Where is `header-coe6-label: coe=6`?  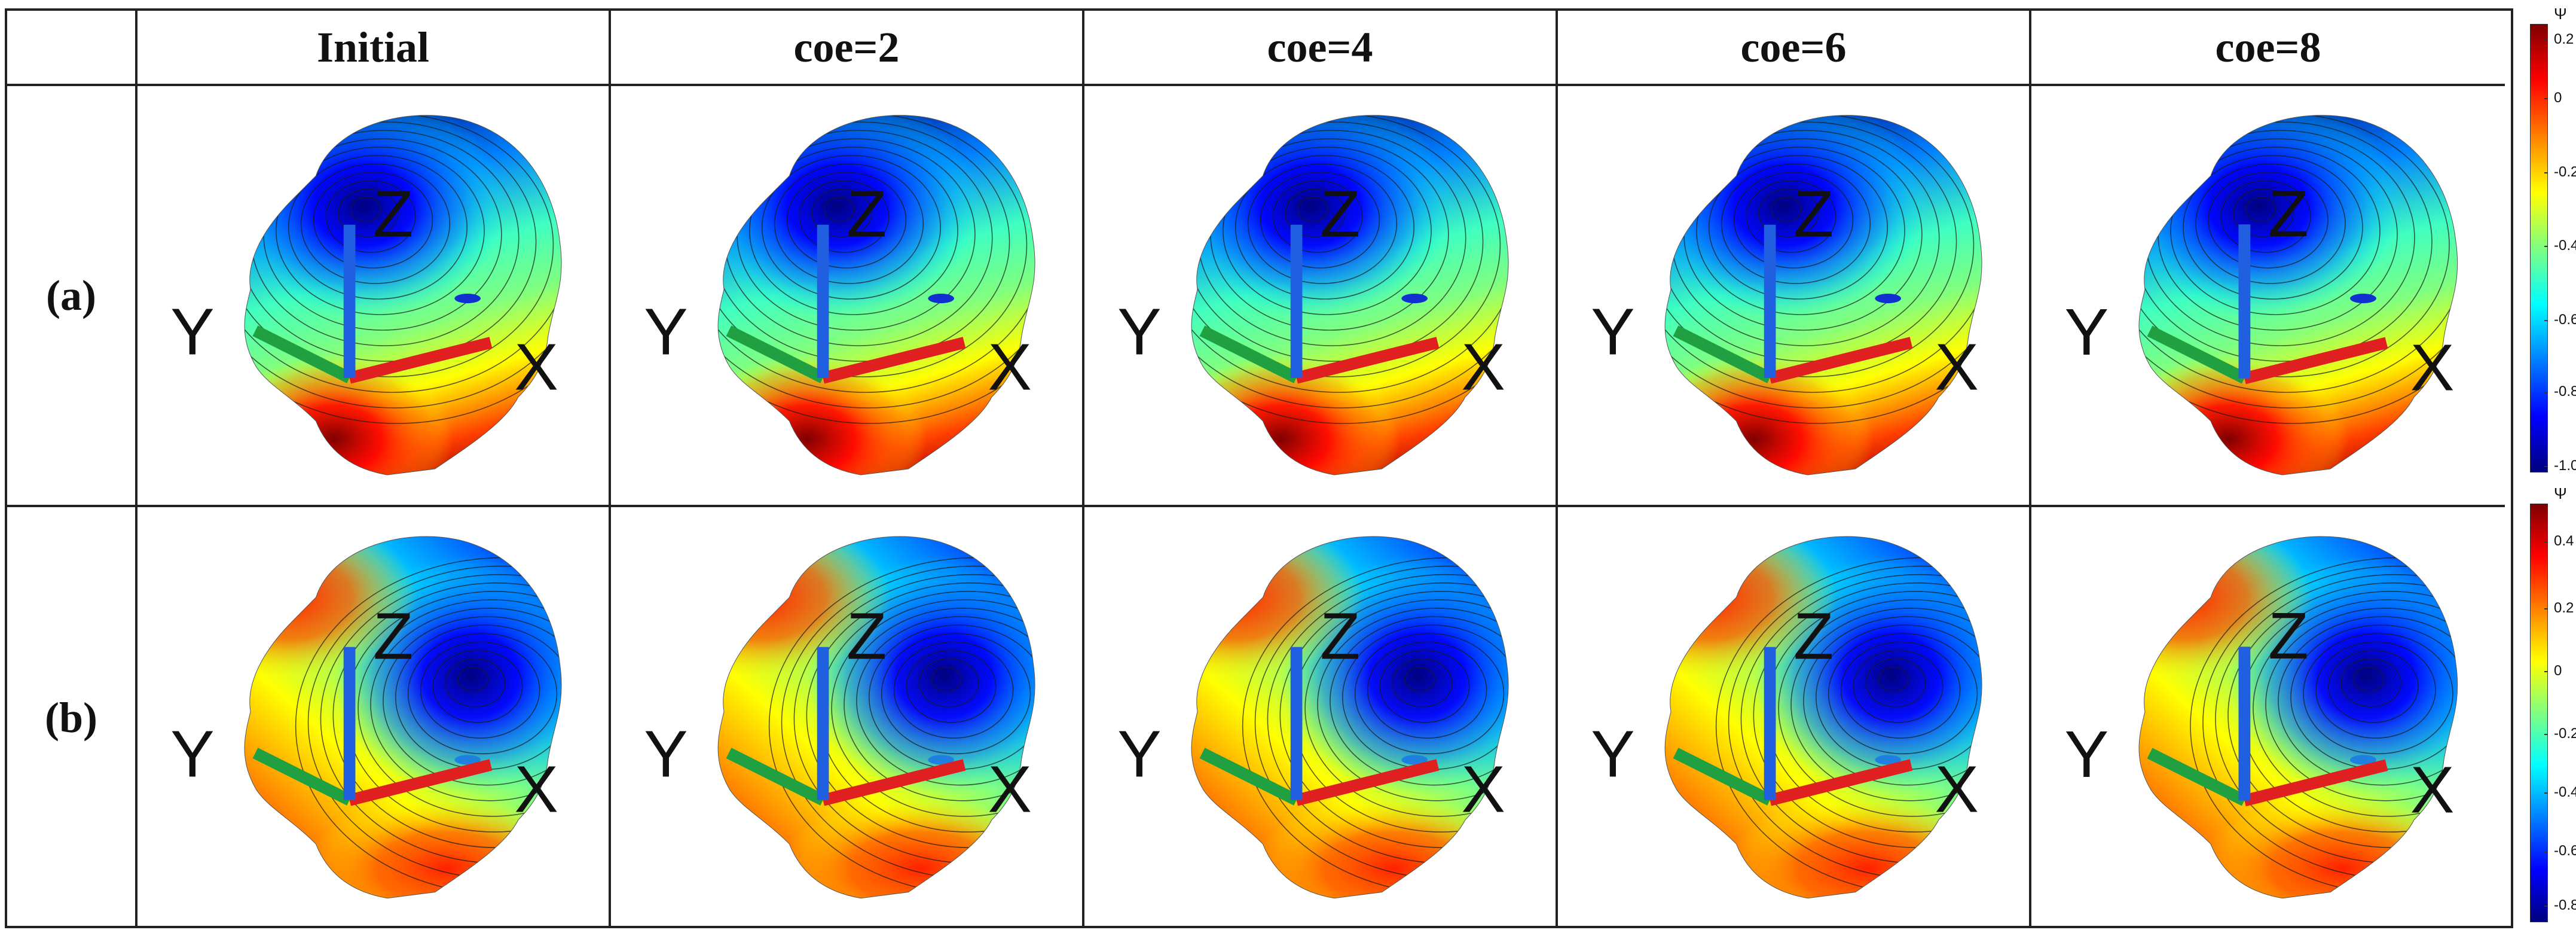
header-coe6-label: coe=6 is located at coordinates (1793, 47).